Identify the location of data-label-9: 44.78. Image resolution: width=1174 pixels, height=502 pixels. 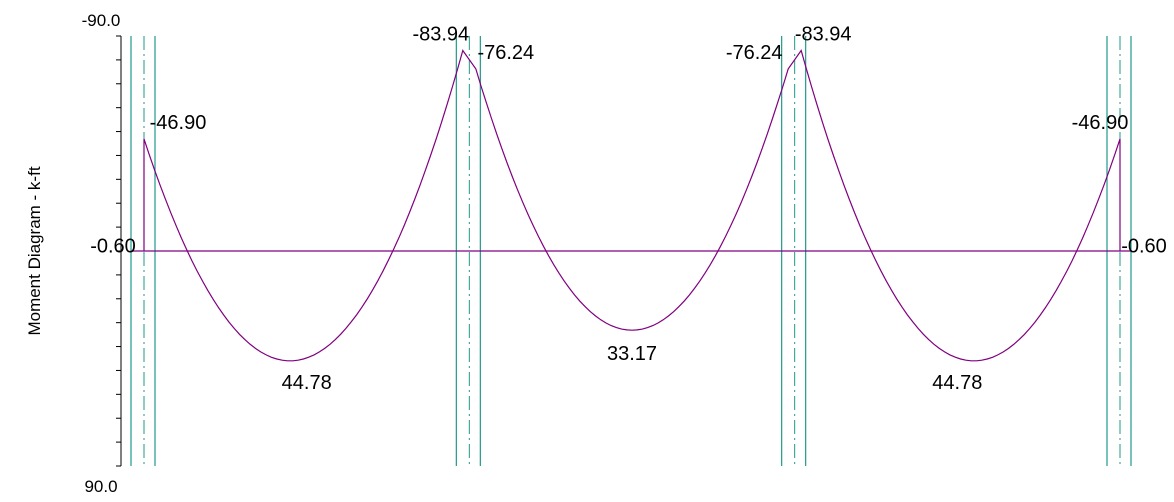
(957, 383).